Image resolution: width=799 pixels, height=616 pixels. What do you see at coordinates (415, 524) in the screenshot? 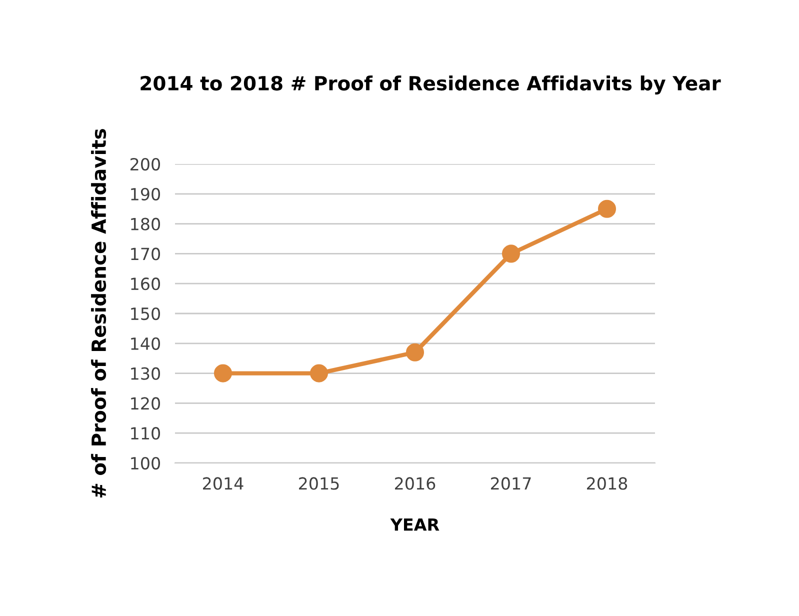
I see `x-axis-title: YEAR` at bounding box center [415, 524].